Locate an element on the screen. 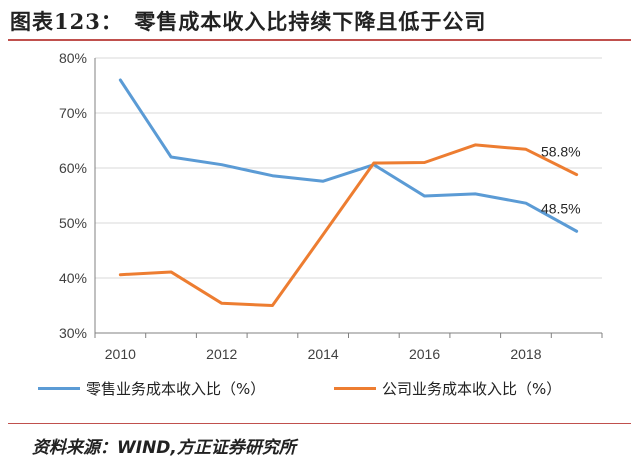 This screenshot has height=469, width=639. y-tick-label: 60% is located at coordinates (73, 168).